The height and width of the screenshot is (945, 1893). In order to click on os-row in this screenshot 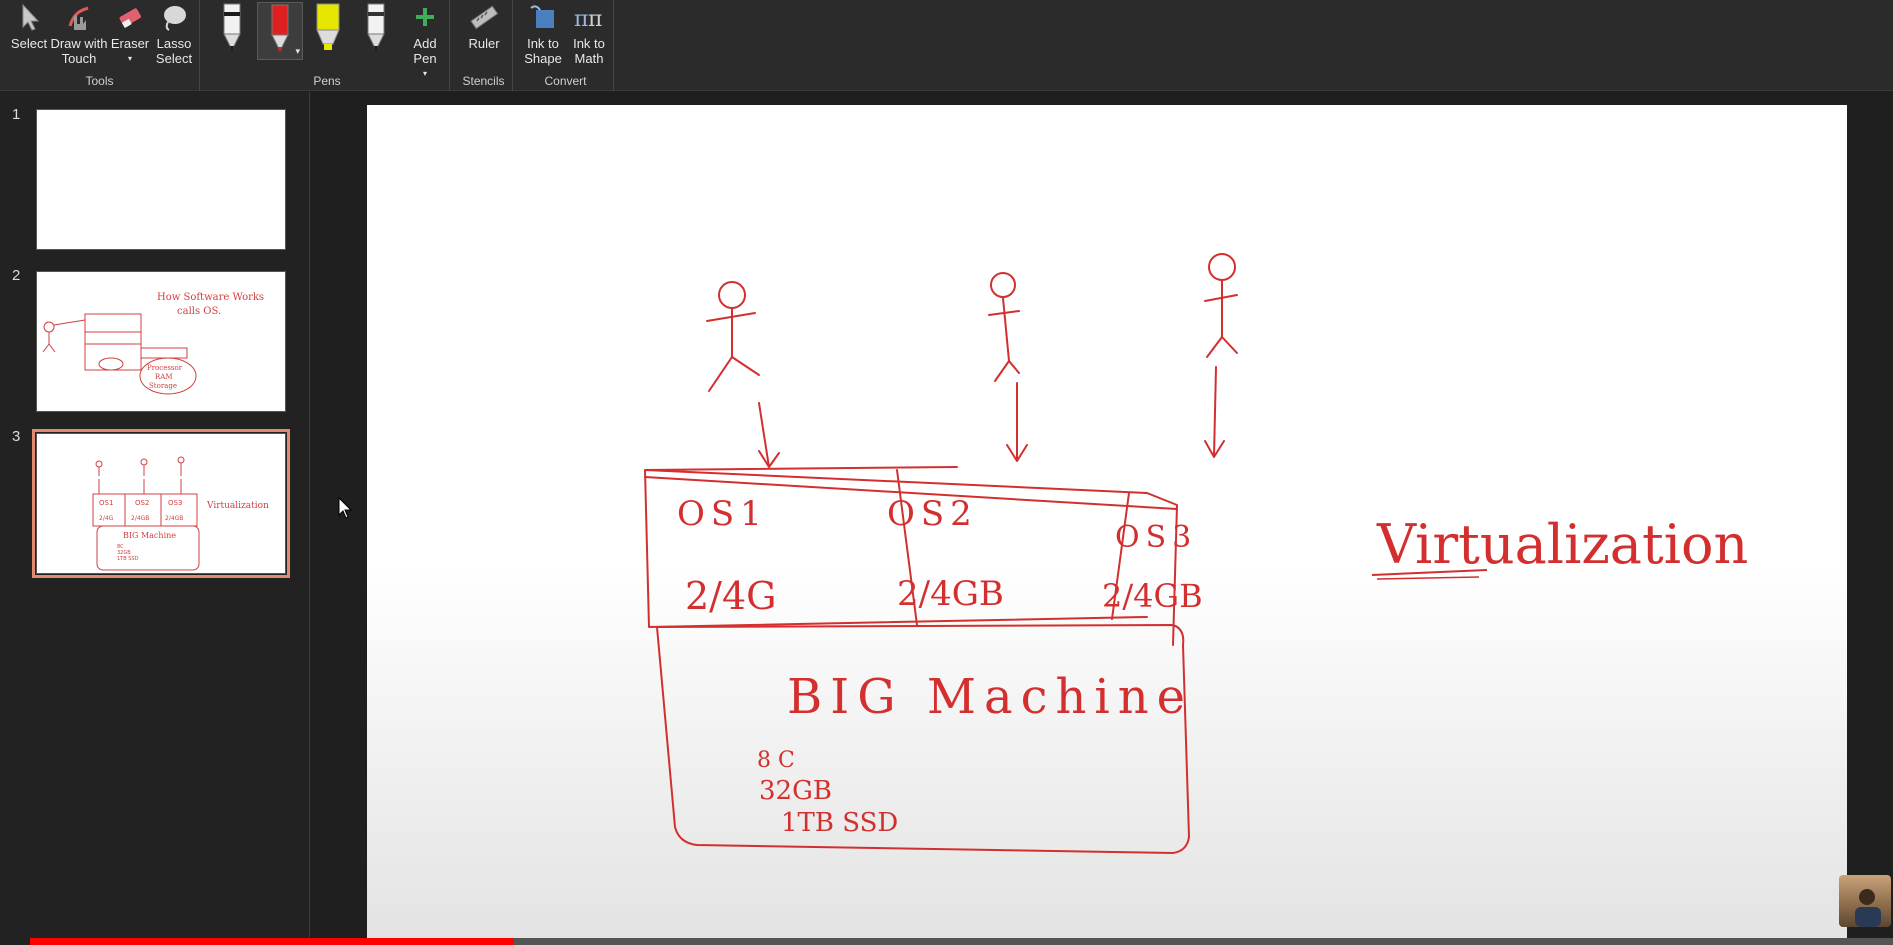, I will do `click(911, 556)`.